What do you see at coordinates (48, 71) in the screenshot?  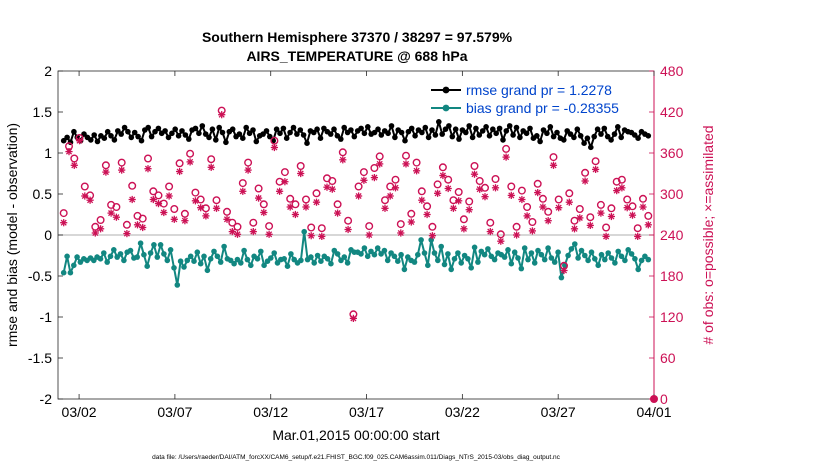 I see `y-tick-label-left: 2` at bounding box center [48, 71].